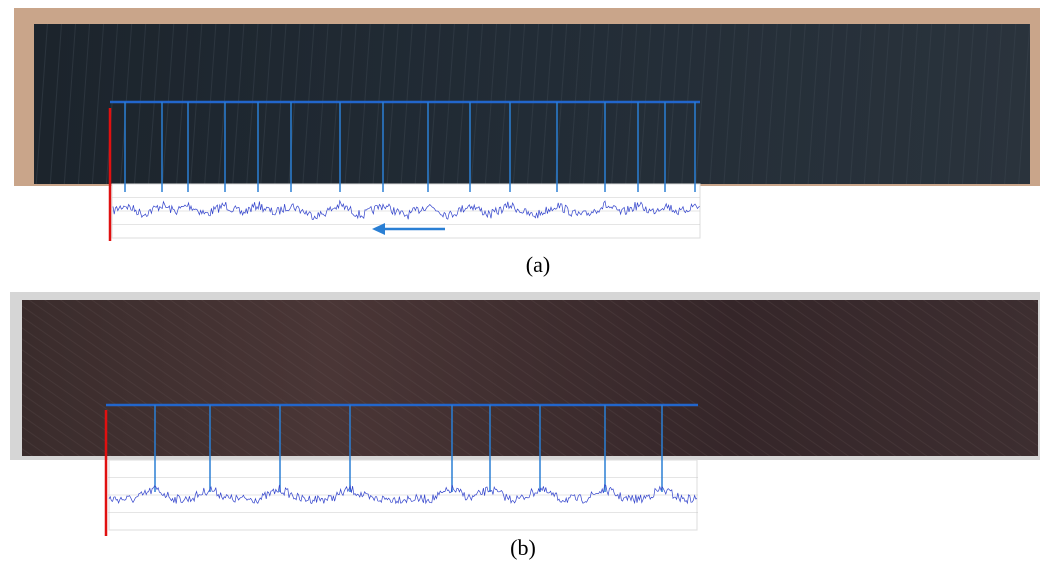  Describe the element at coordinates (401, 469) in the screenshot. I see `profile-b` at that location.